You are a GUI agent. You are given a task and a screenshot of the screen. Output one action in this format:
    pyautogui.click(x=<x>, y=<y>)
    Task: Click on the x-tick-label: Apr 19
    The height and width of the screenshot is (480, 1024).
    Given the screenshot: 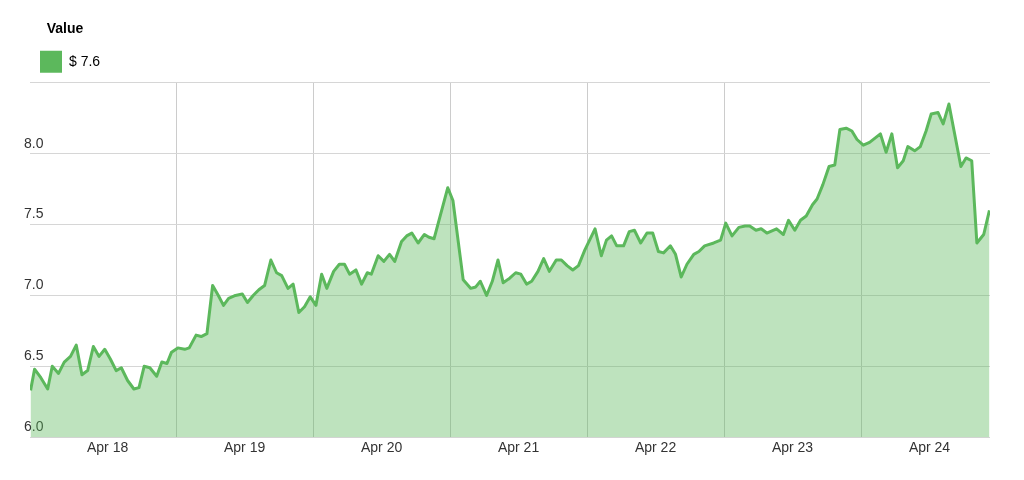 What is the action you would take?
    pyautogui.click(x=244, y=447)
    